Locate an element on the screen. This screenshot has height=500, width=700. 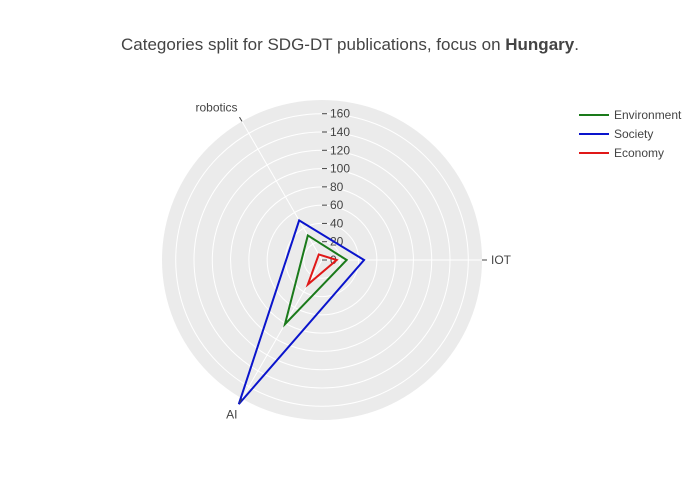
radial-tick-label-80: 80 is located at coordinates (337, 187).